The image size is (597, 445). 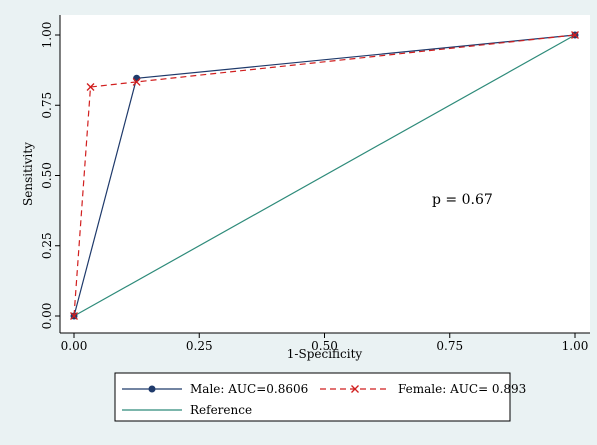 I want to click on y-tick-label: 0.00, so click(x=47, y=316).